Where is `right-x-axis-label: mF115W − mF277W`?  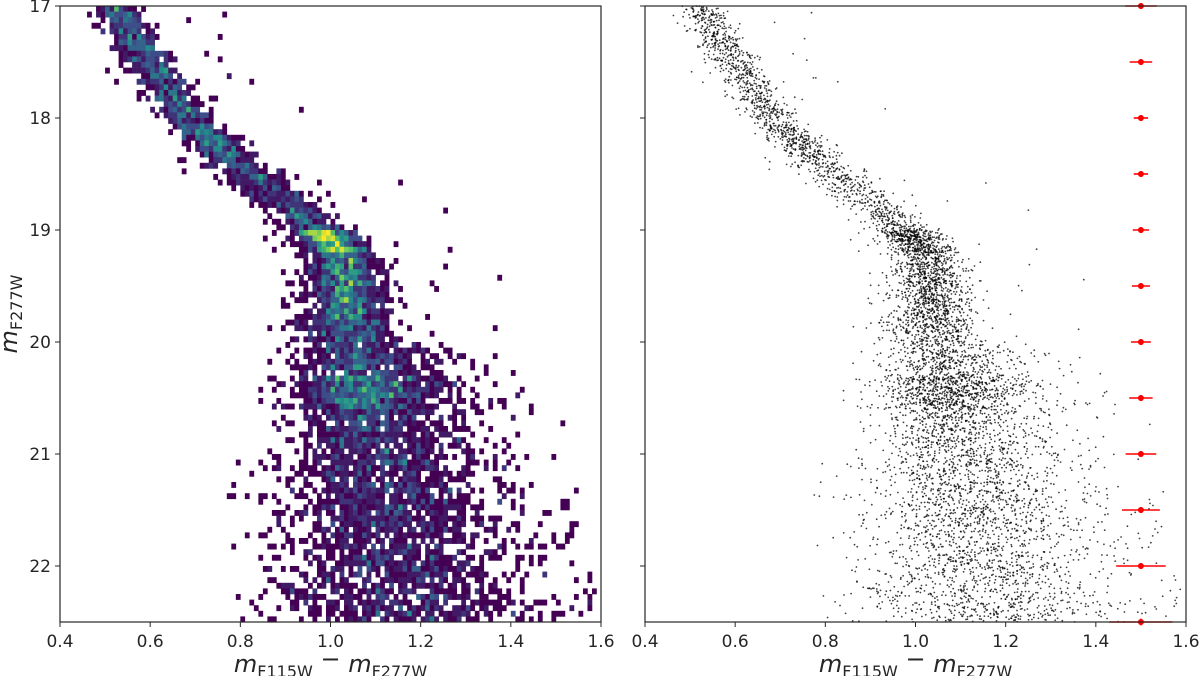
right-x-axis-label: mF115W − mF277W is located at coordinates (915, 660).